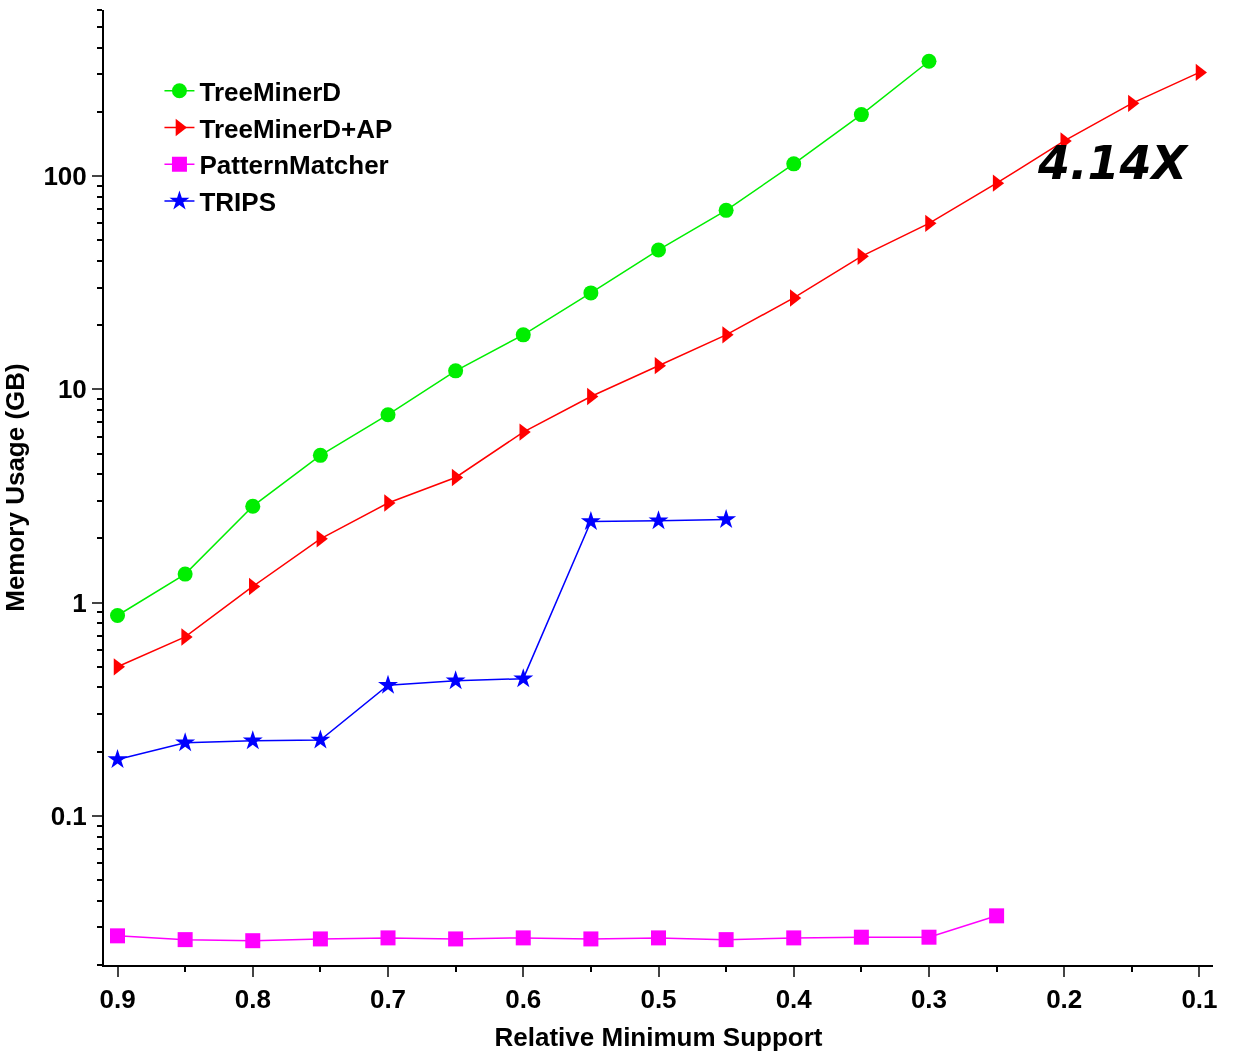  Describe the element at coordinates (238, 202) in the screenshot. I see `legend-label: TRIPS` at that location.